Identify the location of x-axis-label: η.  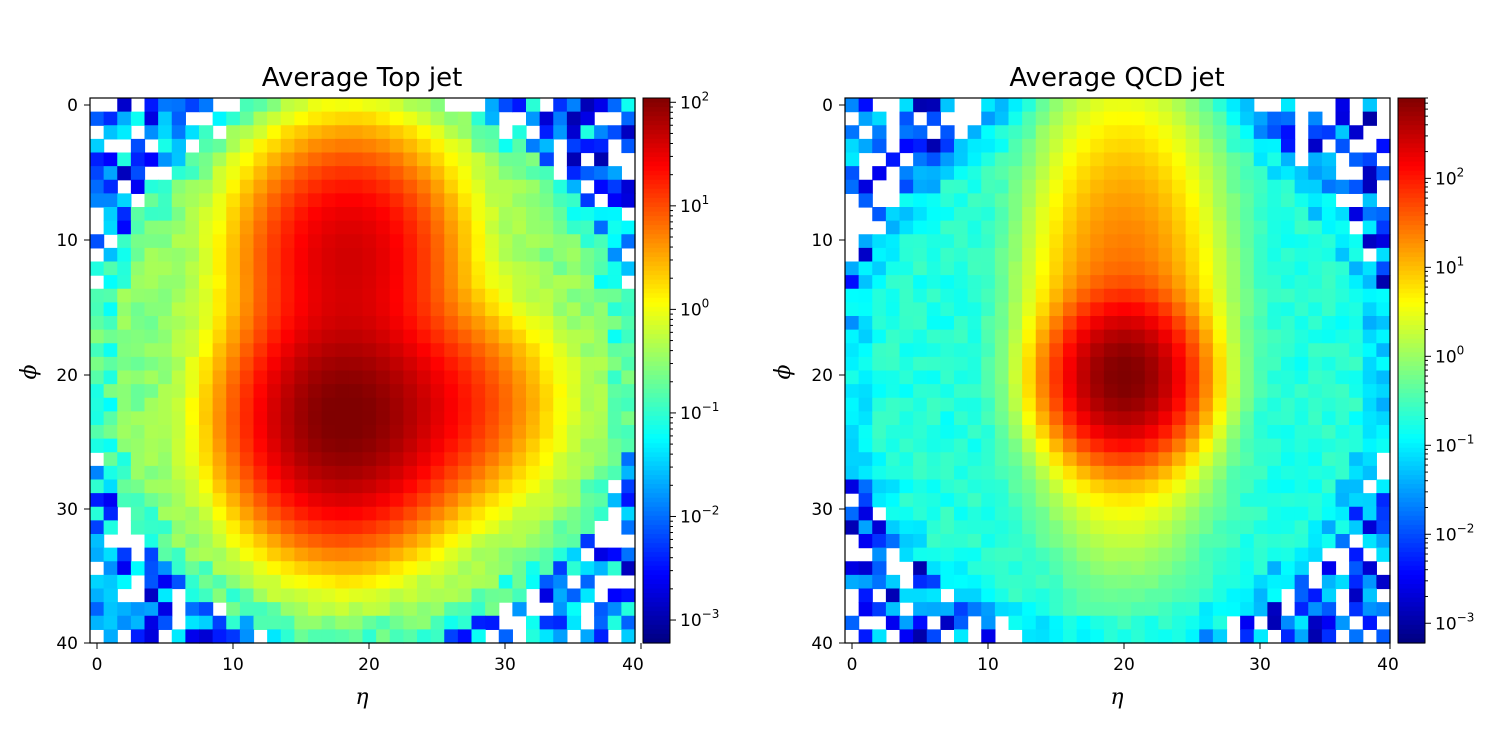
(1116, 697).